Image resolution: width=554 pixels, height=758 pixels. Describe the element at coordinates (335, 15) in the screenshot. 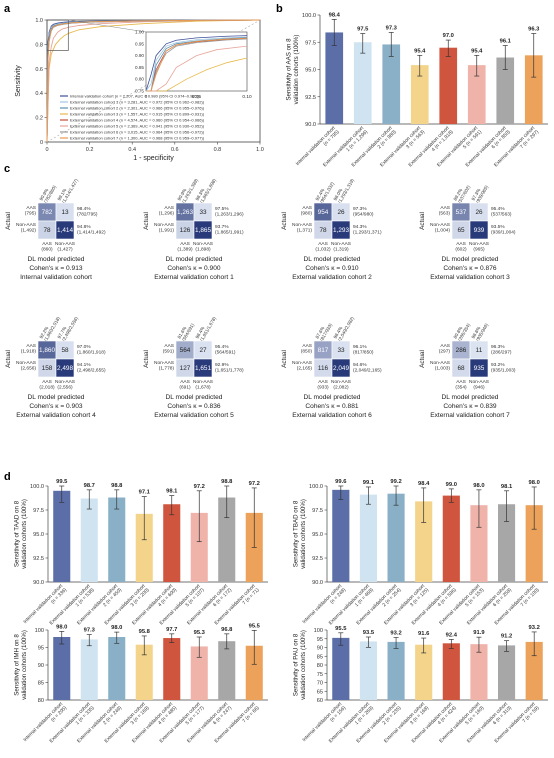

I see `bar-value-label: 98.4` at that location.